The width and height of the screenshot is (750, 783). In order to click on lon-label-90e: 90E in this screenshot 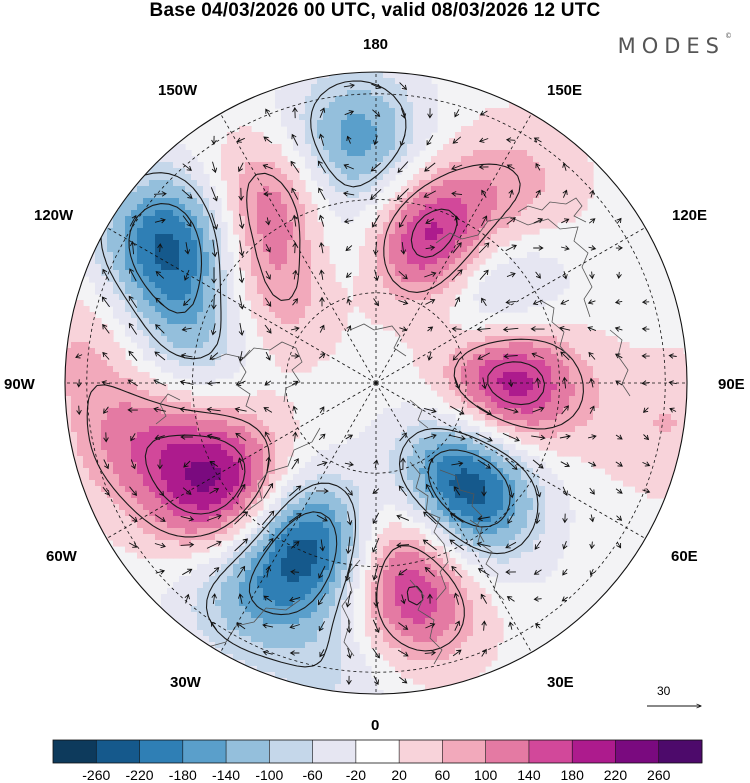, I will do `click(731, 384)`.